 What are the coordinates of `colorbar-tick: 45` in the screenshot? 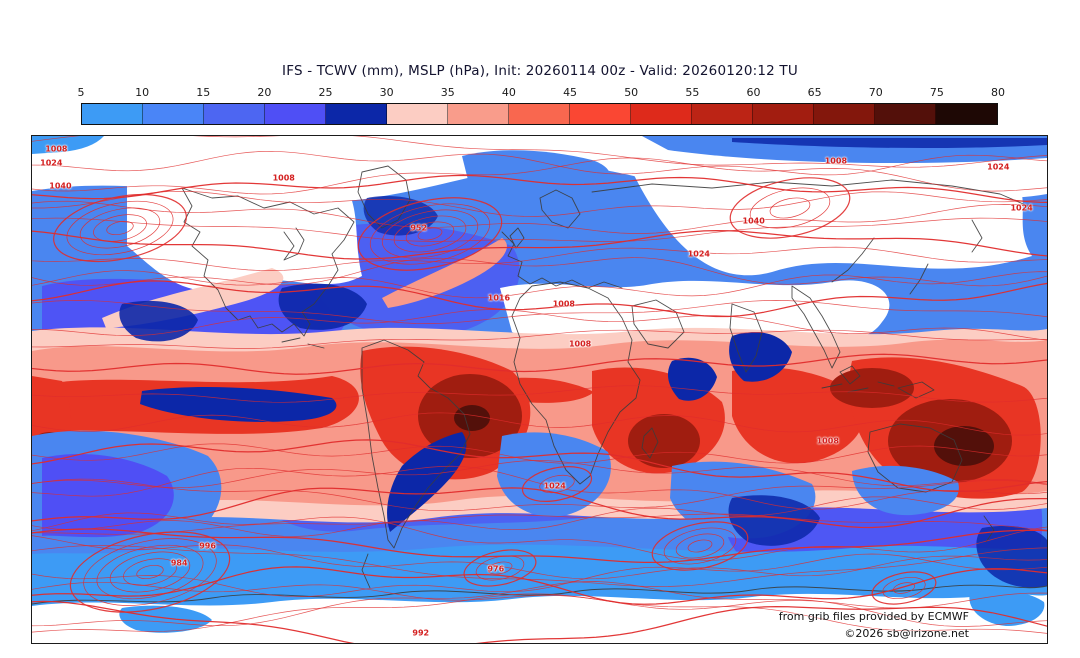 It's located at (570, 92).